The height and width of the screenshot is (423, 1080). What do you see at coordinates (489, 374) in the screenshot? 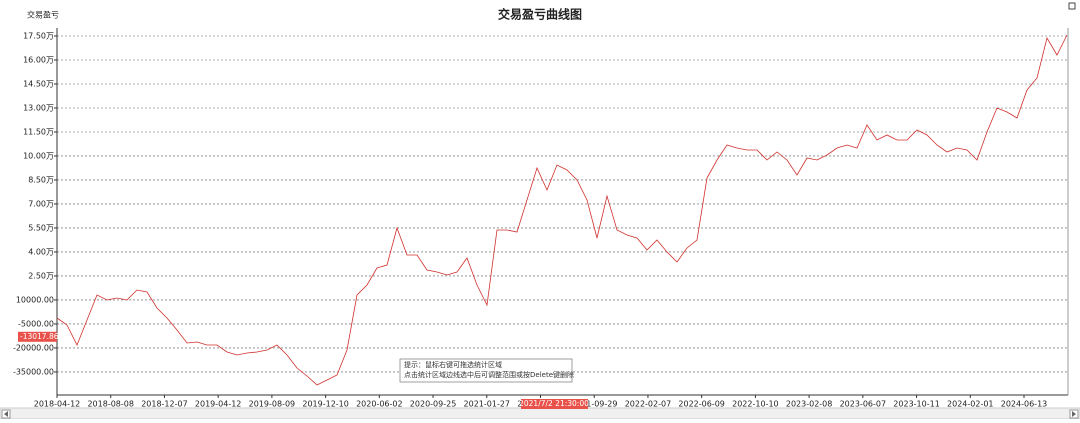
I see `tooltip-text: 点击统计区域边线选中后可调整范围或按Delete键删除` at bounding box center [489, 374].